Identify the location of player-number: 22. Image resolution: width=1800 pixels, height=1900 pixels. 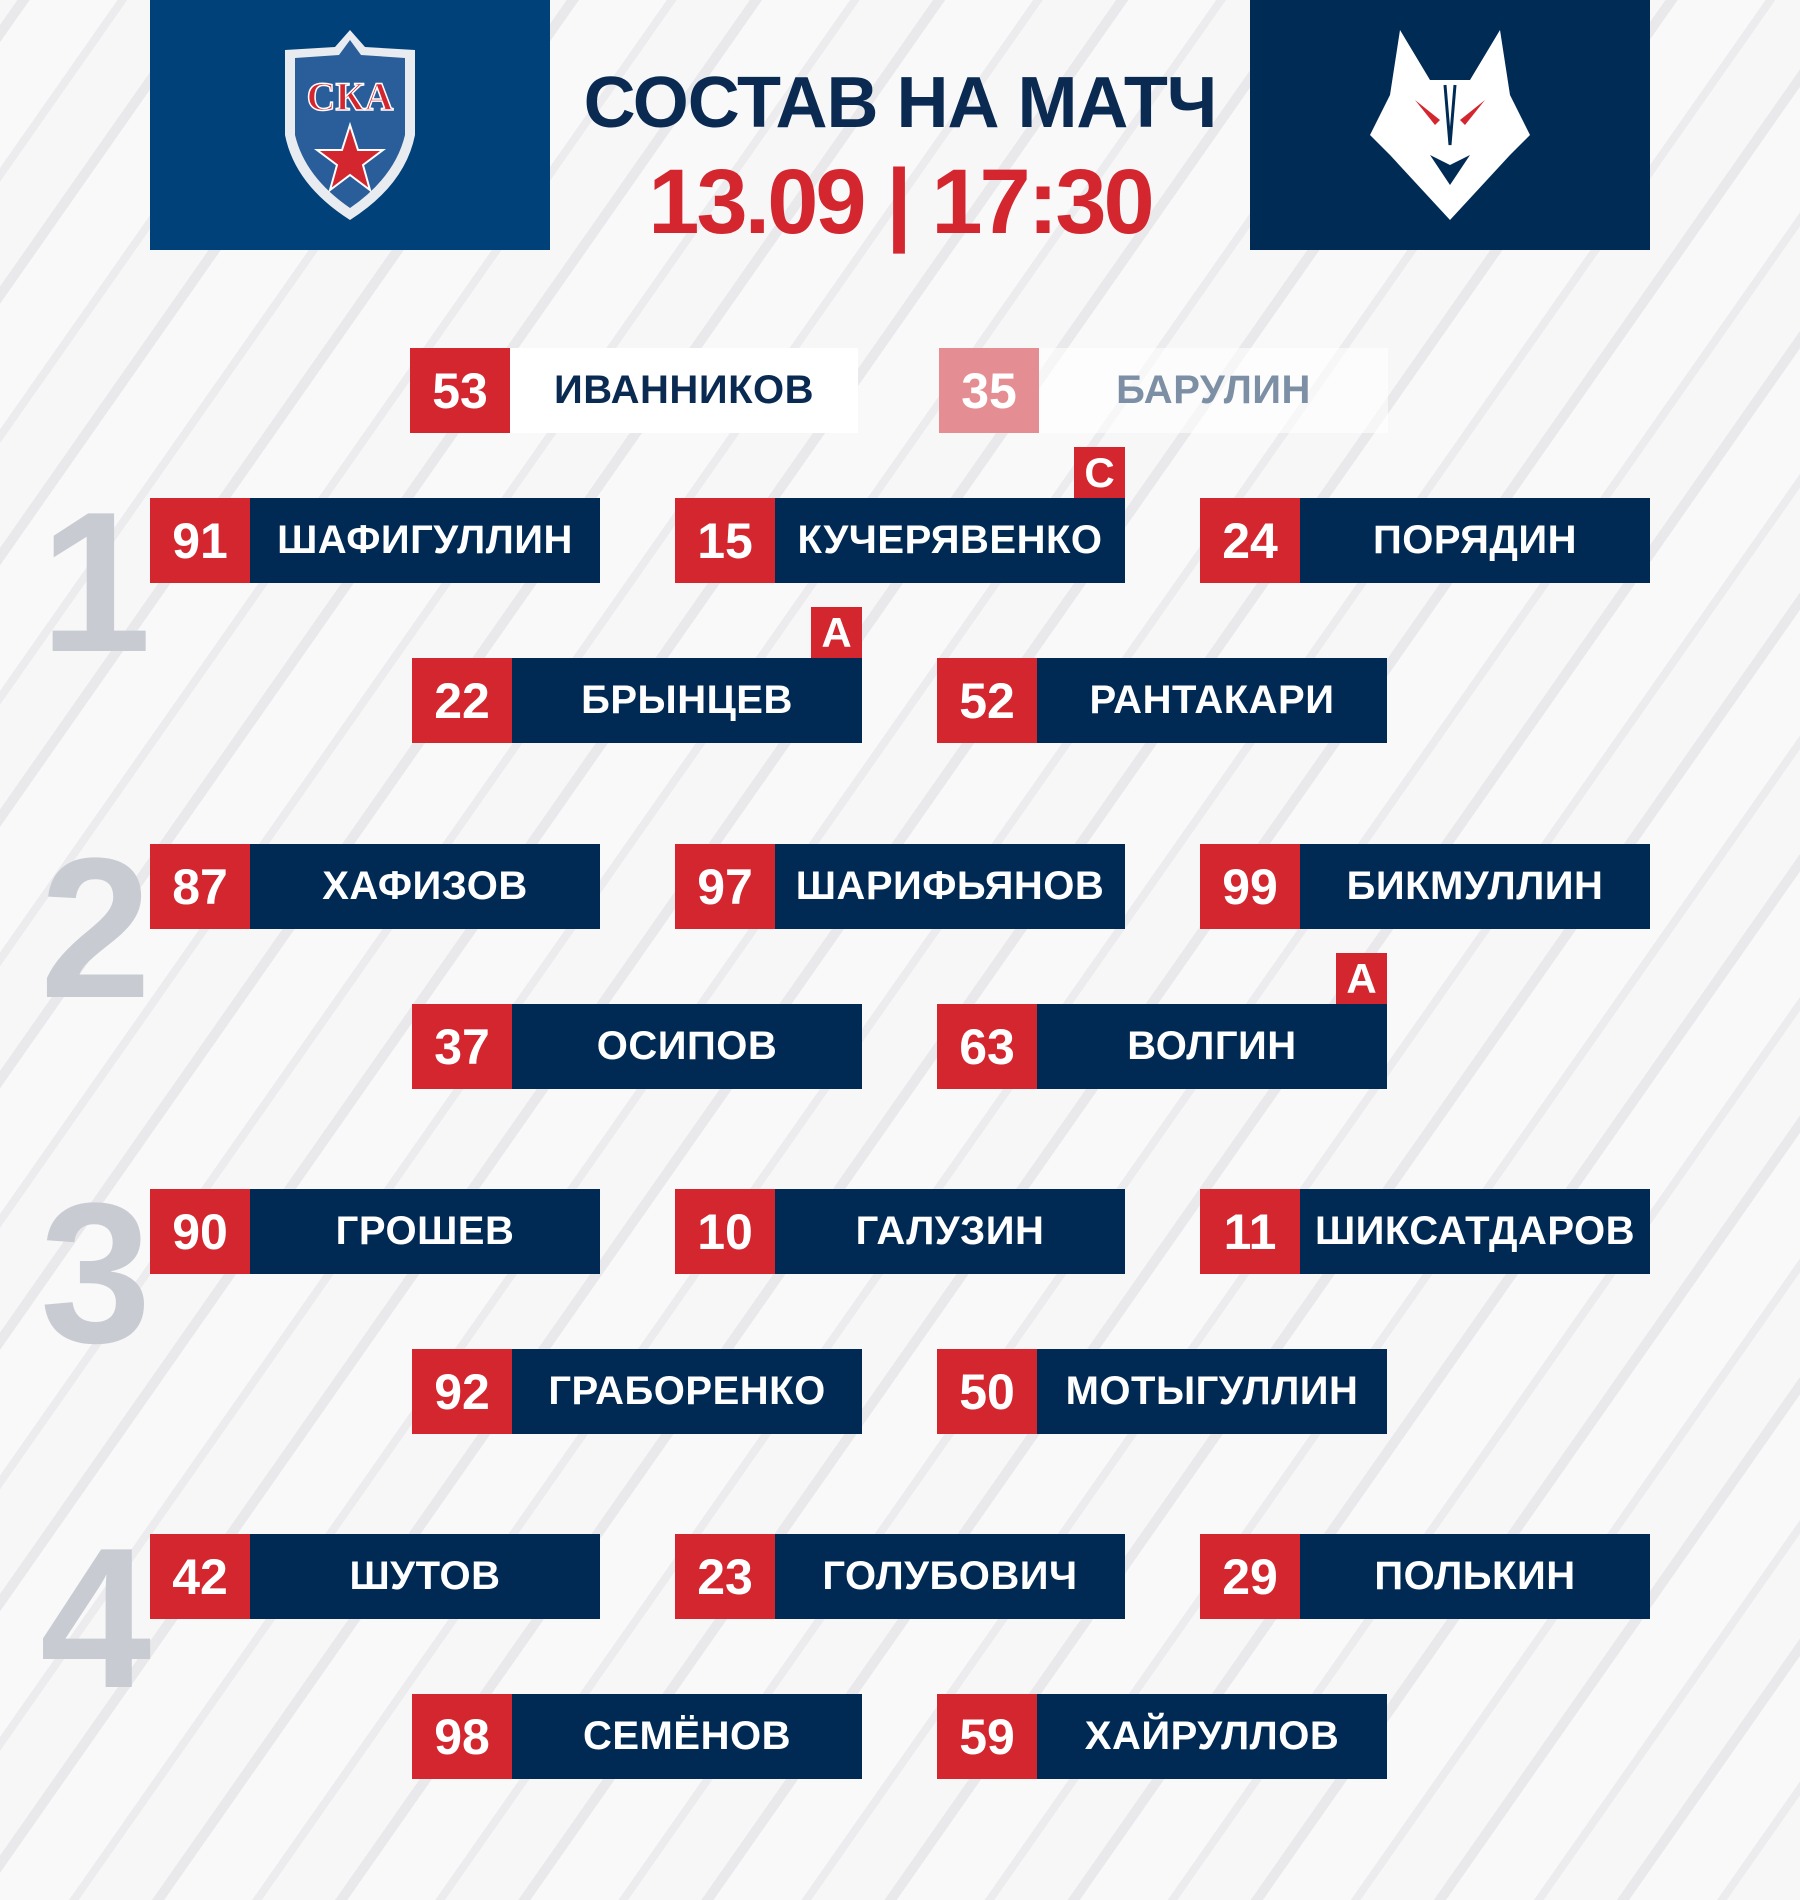
(462, 700).